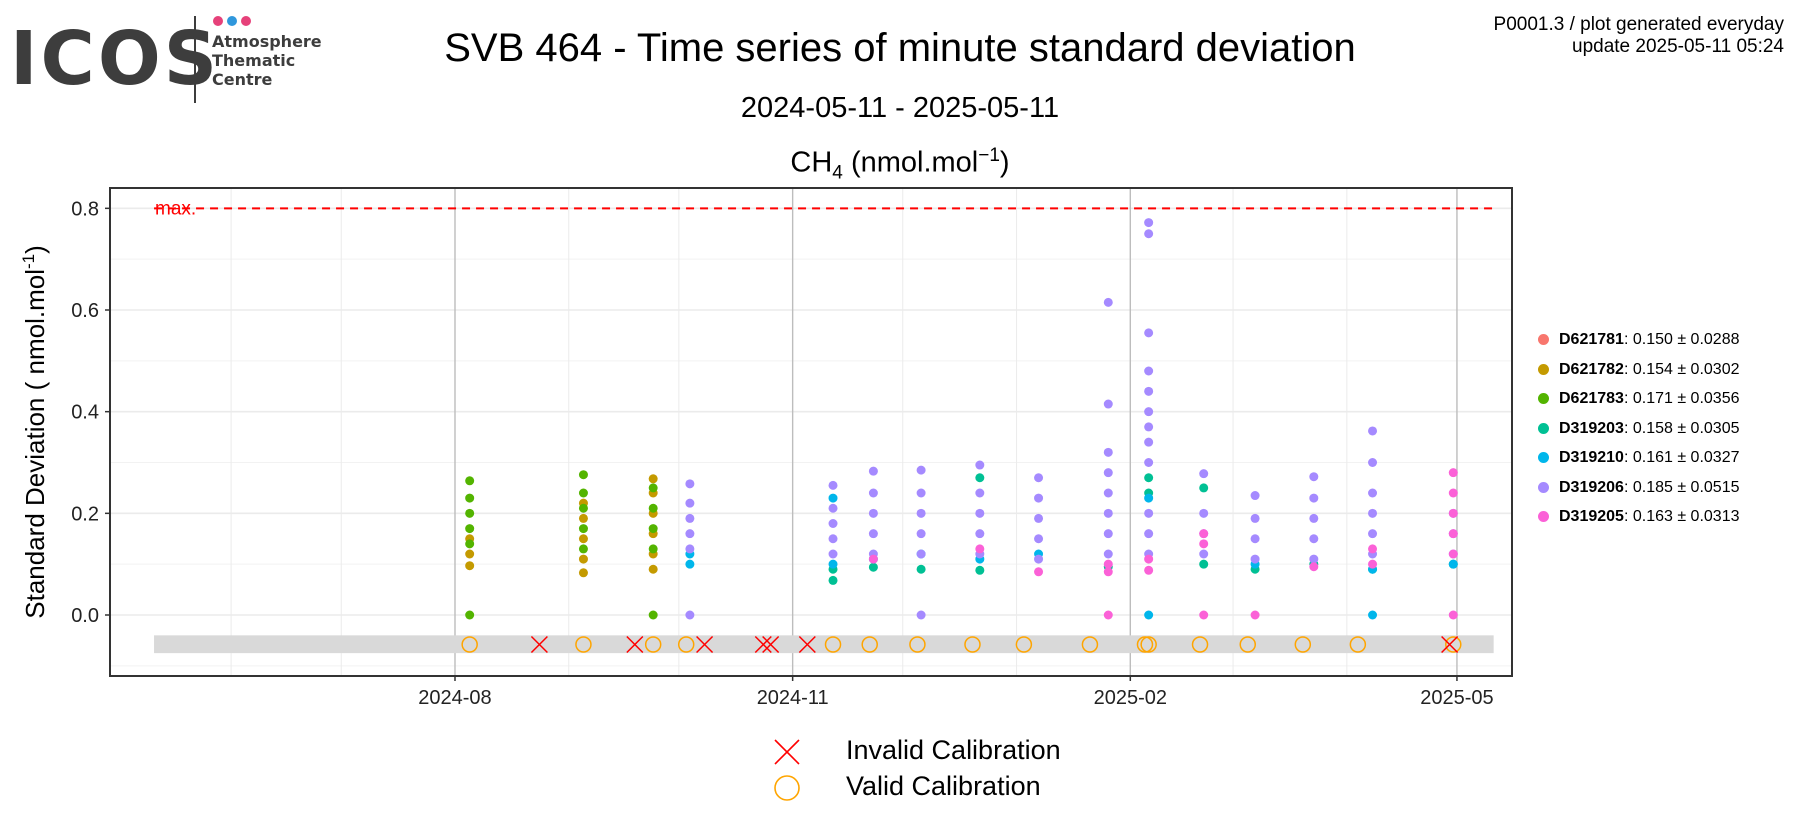 Image resolution: width=1800 pixels, height=825 pixels. What do you see at coordinates (787, 752) in the screenshot?
I see `invalid-calibration-icon` at bounding box center [787, 752].